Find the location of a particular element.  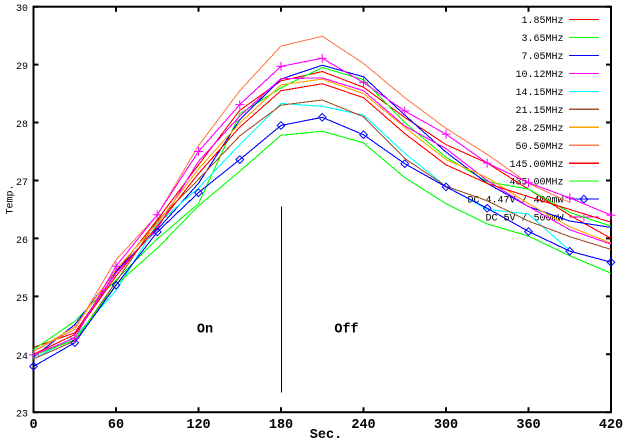

svg-text: DC 4.47V / 400mW is located at coordinates (515, 201).